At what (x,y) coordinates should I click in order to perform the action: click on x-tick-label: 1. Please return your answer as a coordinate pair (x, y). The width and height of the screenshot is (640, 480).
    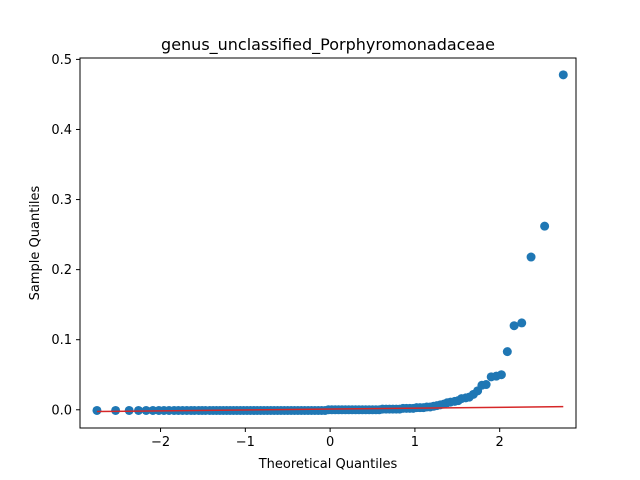
    Looking at the image, I should click on (415, 442).